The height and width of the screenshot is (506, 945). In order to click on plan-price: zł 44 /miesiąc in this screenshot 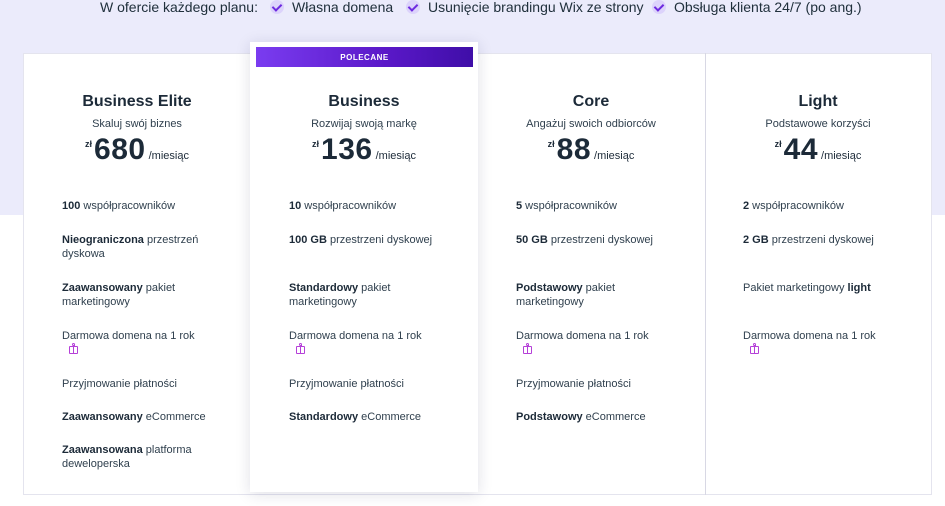, I will do `click(818, 150)`.